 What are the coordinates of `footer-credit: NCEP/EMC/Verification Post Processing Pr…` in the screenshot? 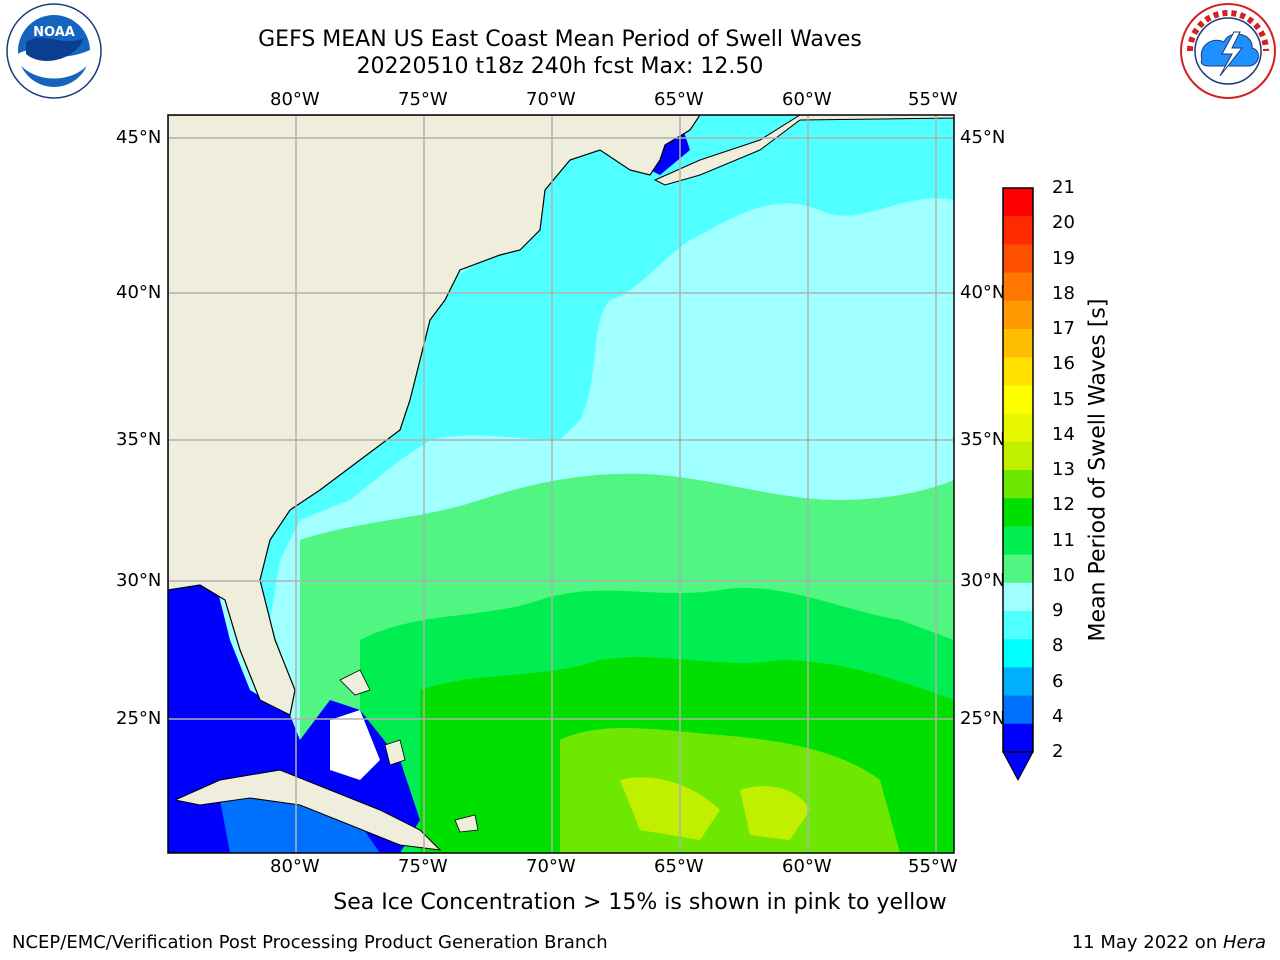 It's located at (310, 942).